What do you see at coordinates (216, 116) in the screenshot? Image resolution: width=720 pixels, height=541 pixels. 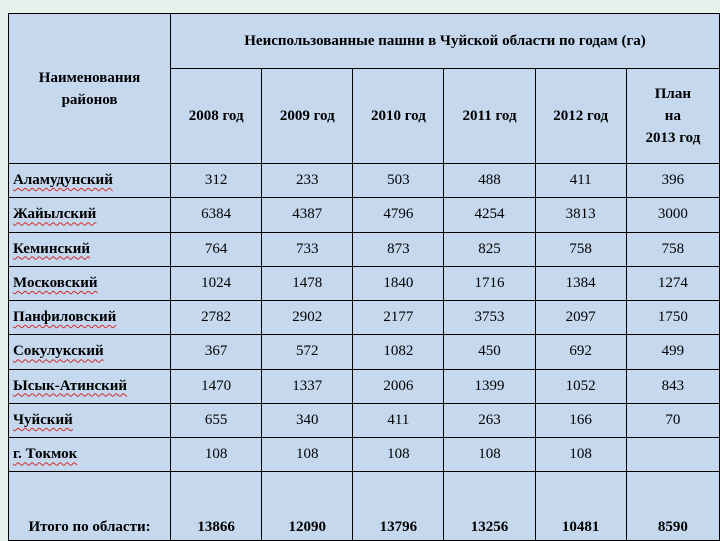 I see `year-header-2008: 2008 год` at bounding box center [216, 116].